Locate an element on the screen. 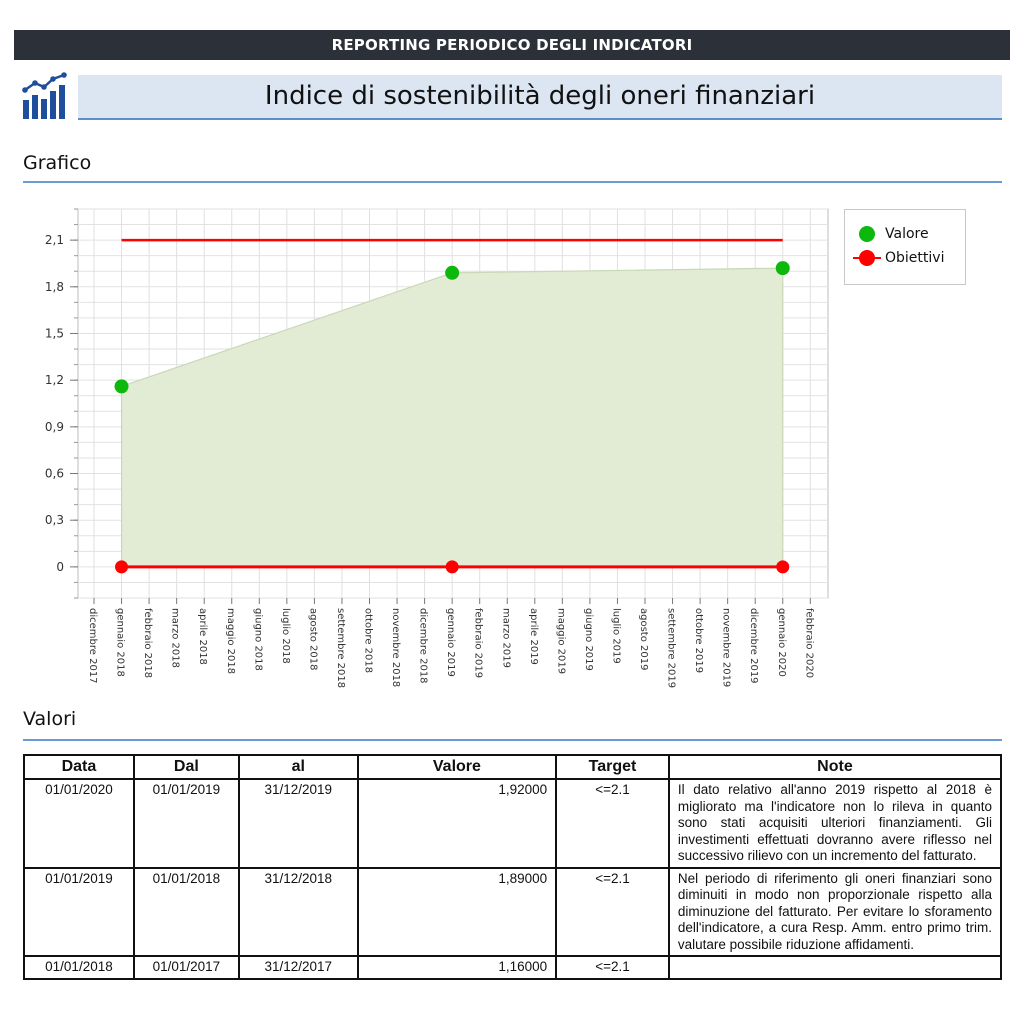 Image resolution: width=1024 pixels, height=1012 pixels. cell-data: 01/01/2020 is located at coordinates (79, 823).